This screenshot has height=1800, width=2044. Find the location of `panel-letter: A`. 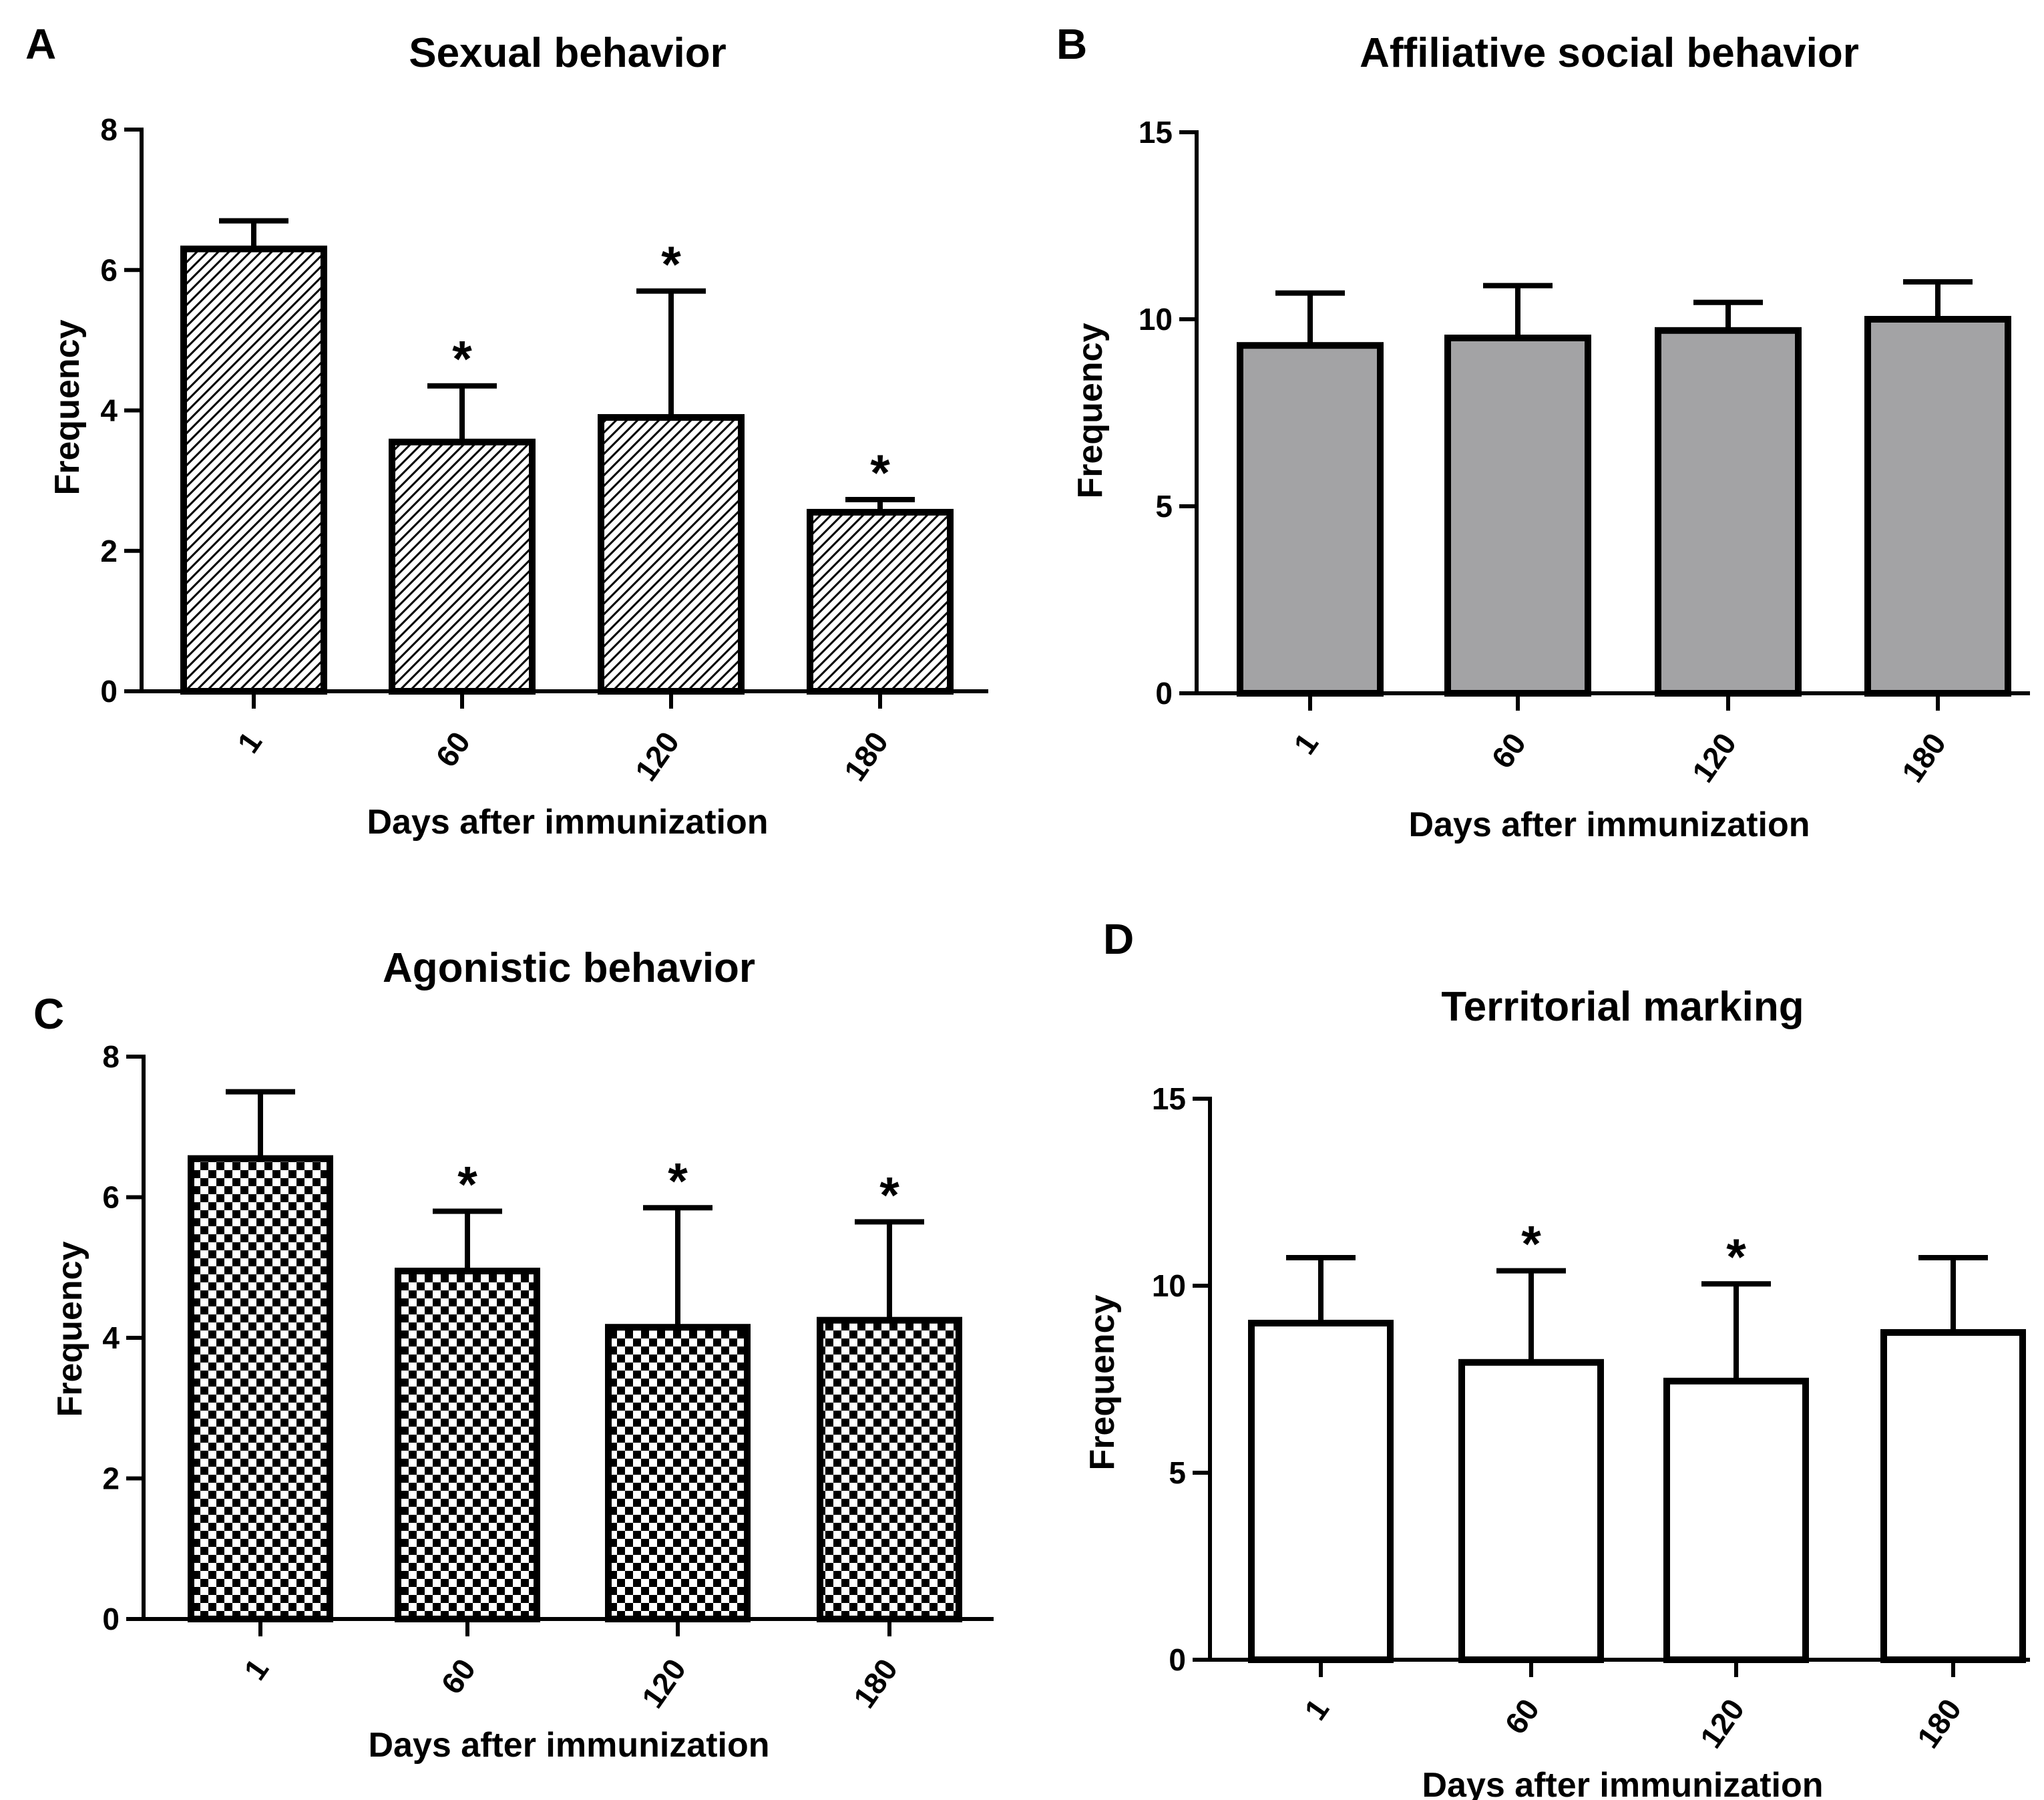

panel-letter: A is located at coordinates (41, 44).